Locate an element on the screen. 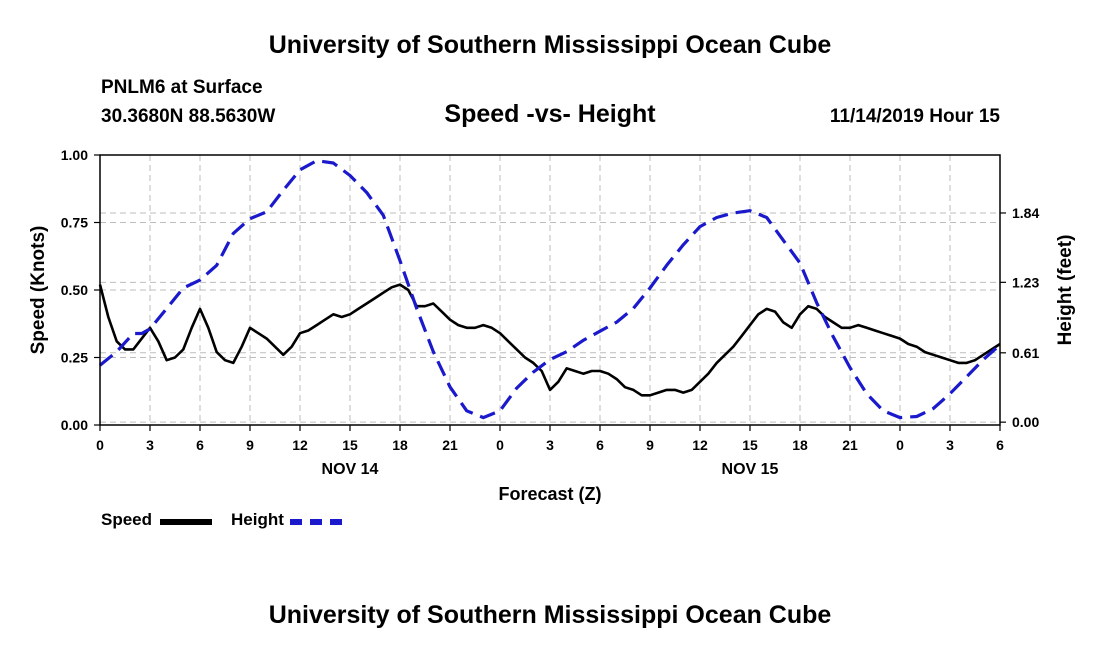  left-axis-label: Speed (Knots) is located at coordinates (38, 290).